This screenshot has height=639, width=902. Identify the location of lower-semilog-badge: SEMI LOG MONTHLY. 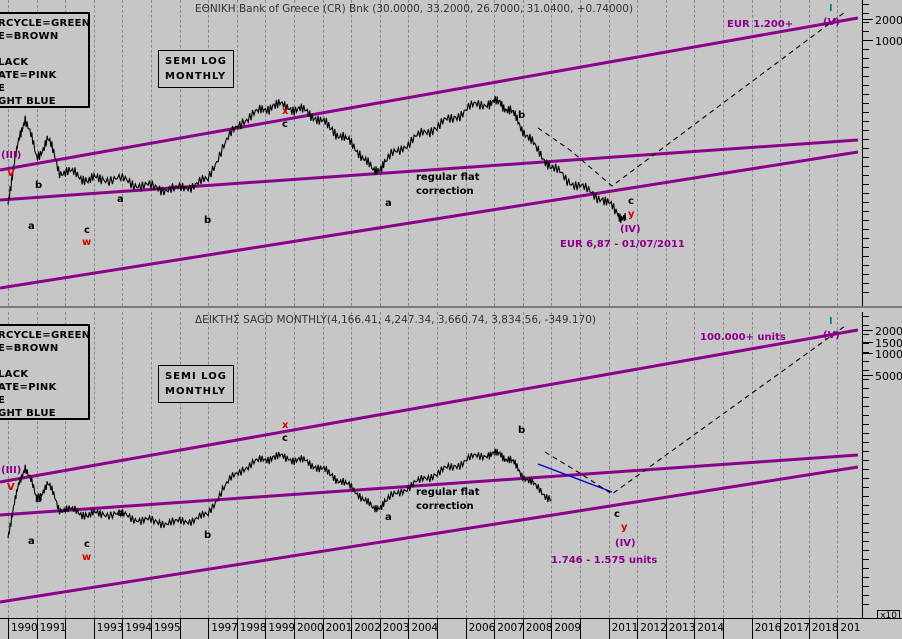
(196, 384).